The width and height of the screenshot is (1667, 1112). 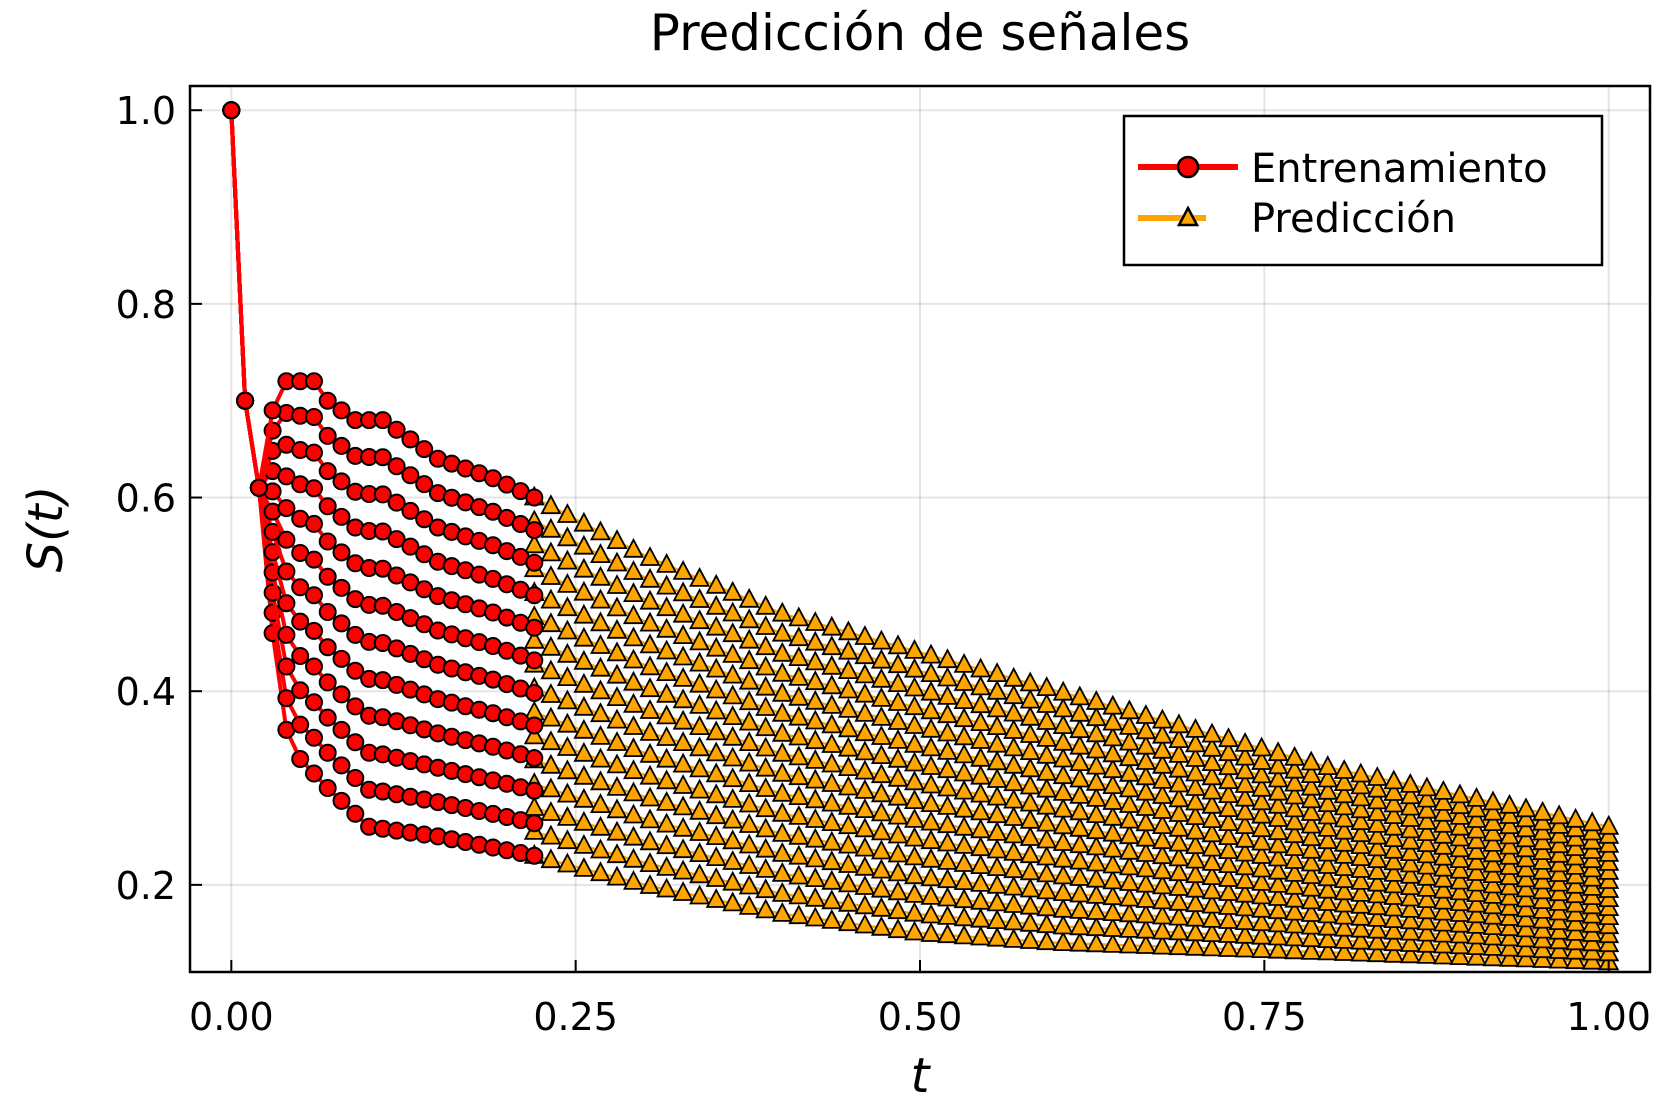 I want to click on y-tick-label: 1.0, so click(x=146, y=111).